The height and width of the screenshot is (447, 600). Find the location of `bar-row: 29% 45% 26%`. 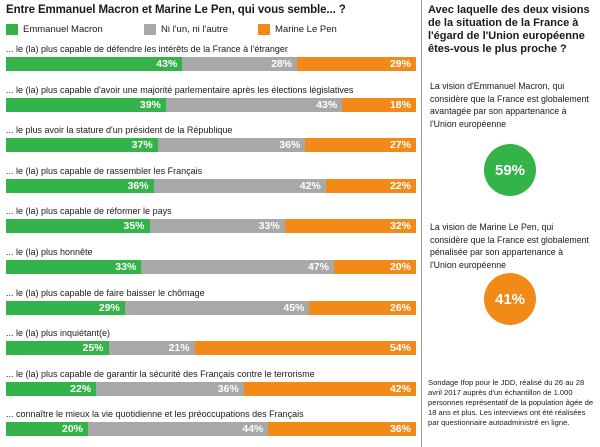

bar-row: 29% 45% 26% is located at coordinates (211, 307).